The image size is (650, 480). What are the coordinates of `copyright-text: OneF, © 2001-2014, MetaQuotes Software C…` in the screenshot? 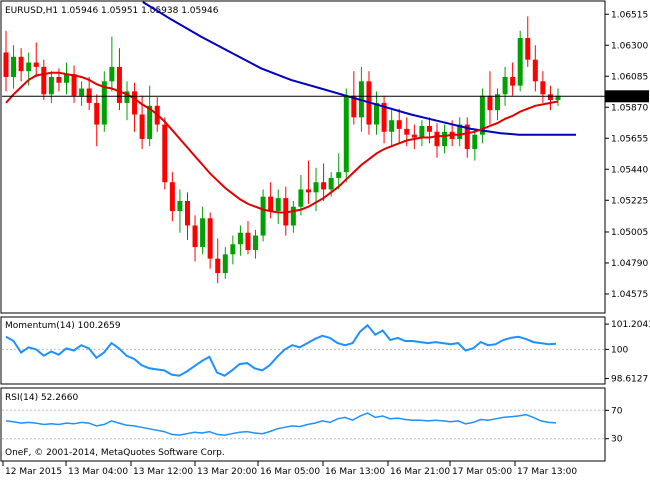 It's located at (115, 453).